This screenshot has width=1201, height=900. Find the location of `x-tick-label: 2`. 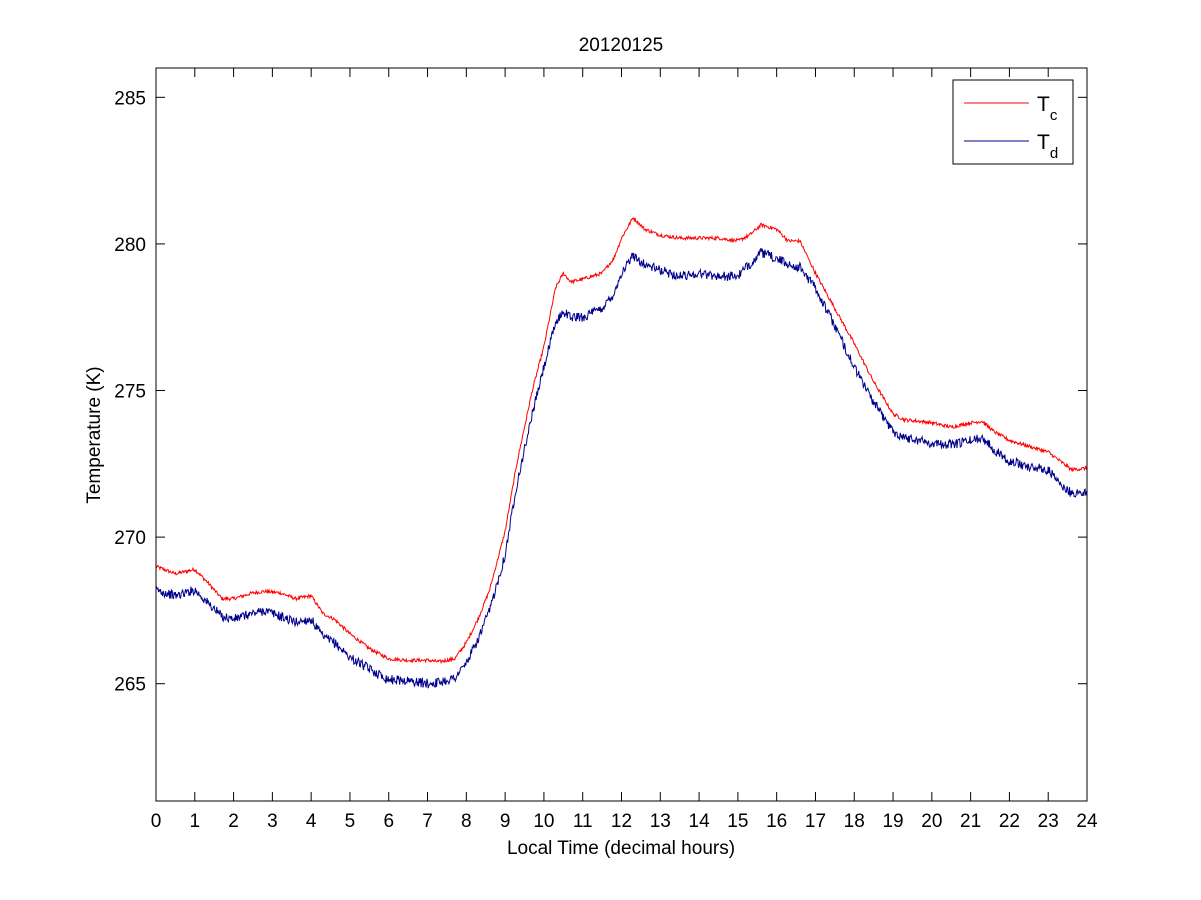

x-tick-label: 2 is located at coordinates (233, 821).